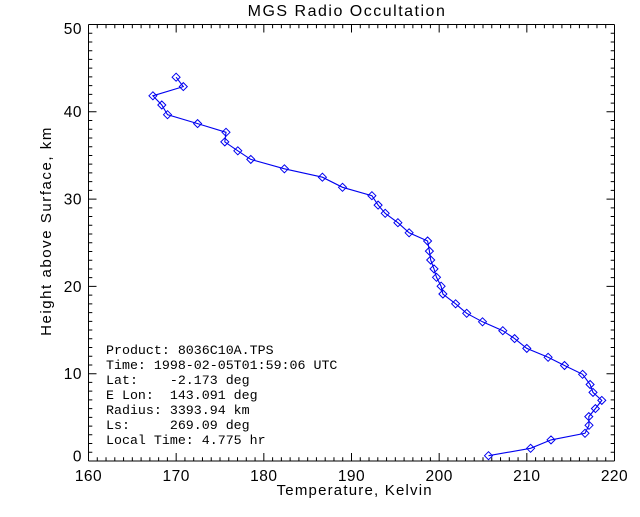 Image resolution: width=640 pixels, height=517 pixels. I want to click on svg-text: 210, so click(526, 476).